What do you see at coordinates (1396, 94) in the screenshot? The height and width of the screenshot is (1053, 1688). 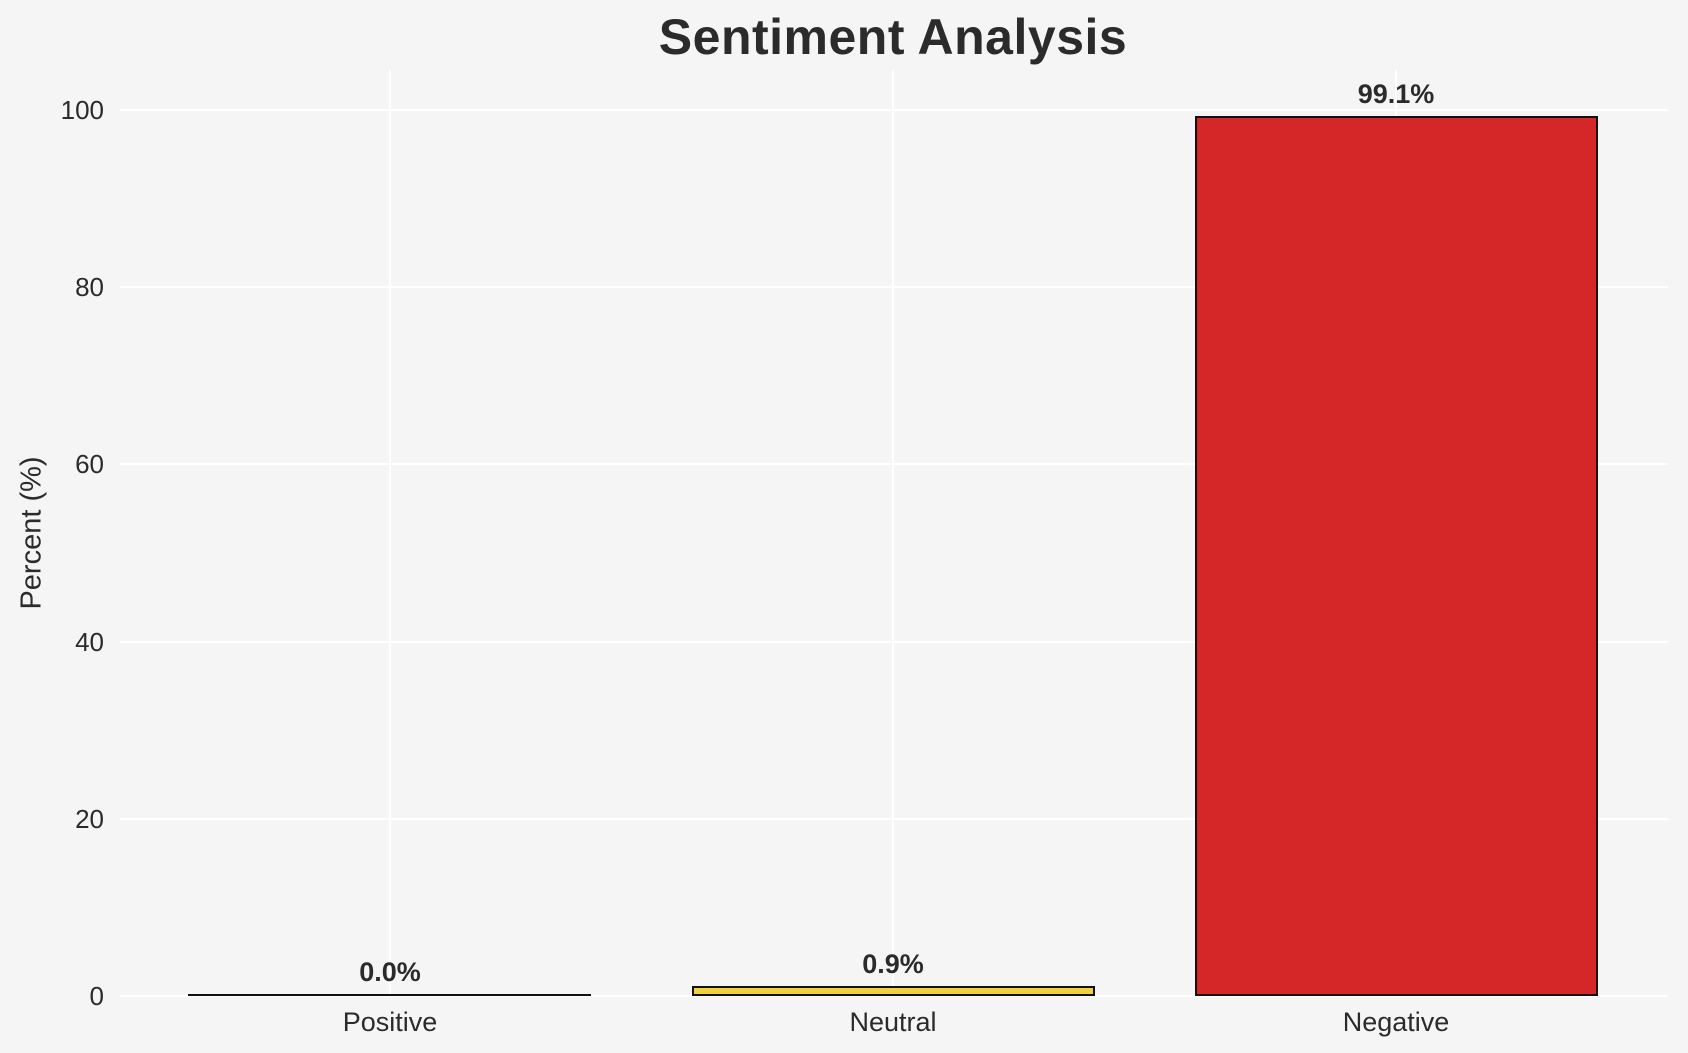 I see `bar-value-label-negative: 99.1%` at bounding box center [1396, 94].